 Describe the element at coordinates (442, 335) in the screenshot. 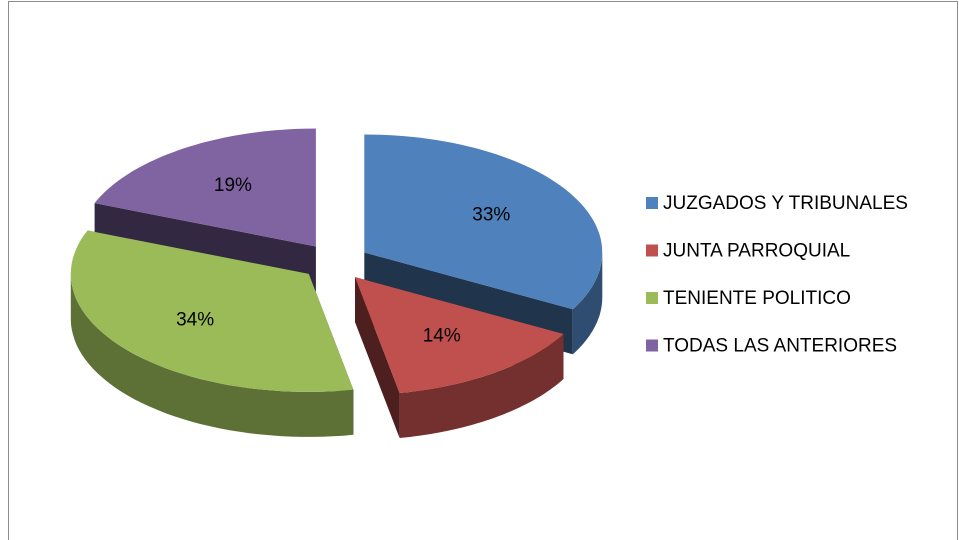

I see `data-label: 14%` at that location.